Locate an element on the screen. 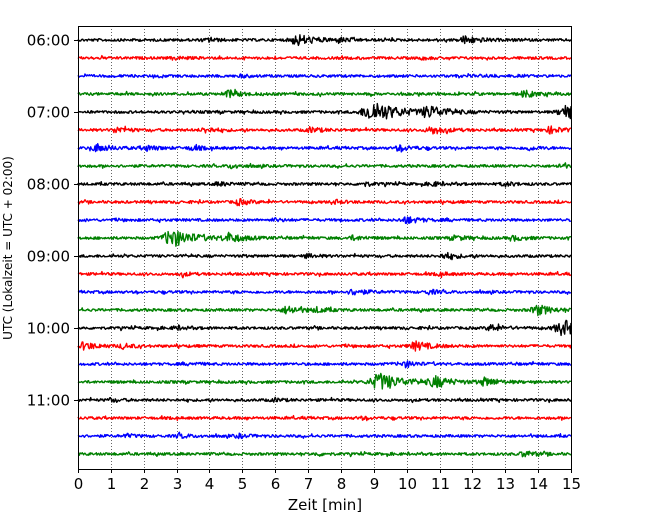 This screenshot has width=650, height=520. x-tick-label: 4 is located at coordinates (210, 484).